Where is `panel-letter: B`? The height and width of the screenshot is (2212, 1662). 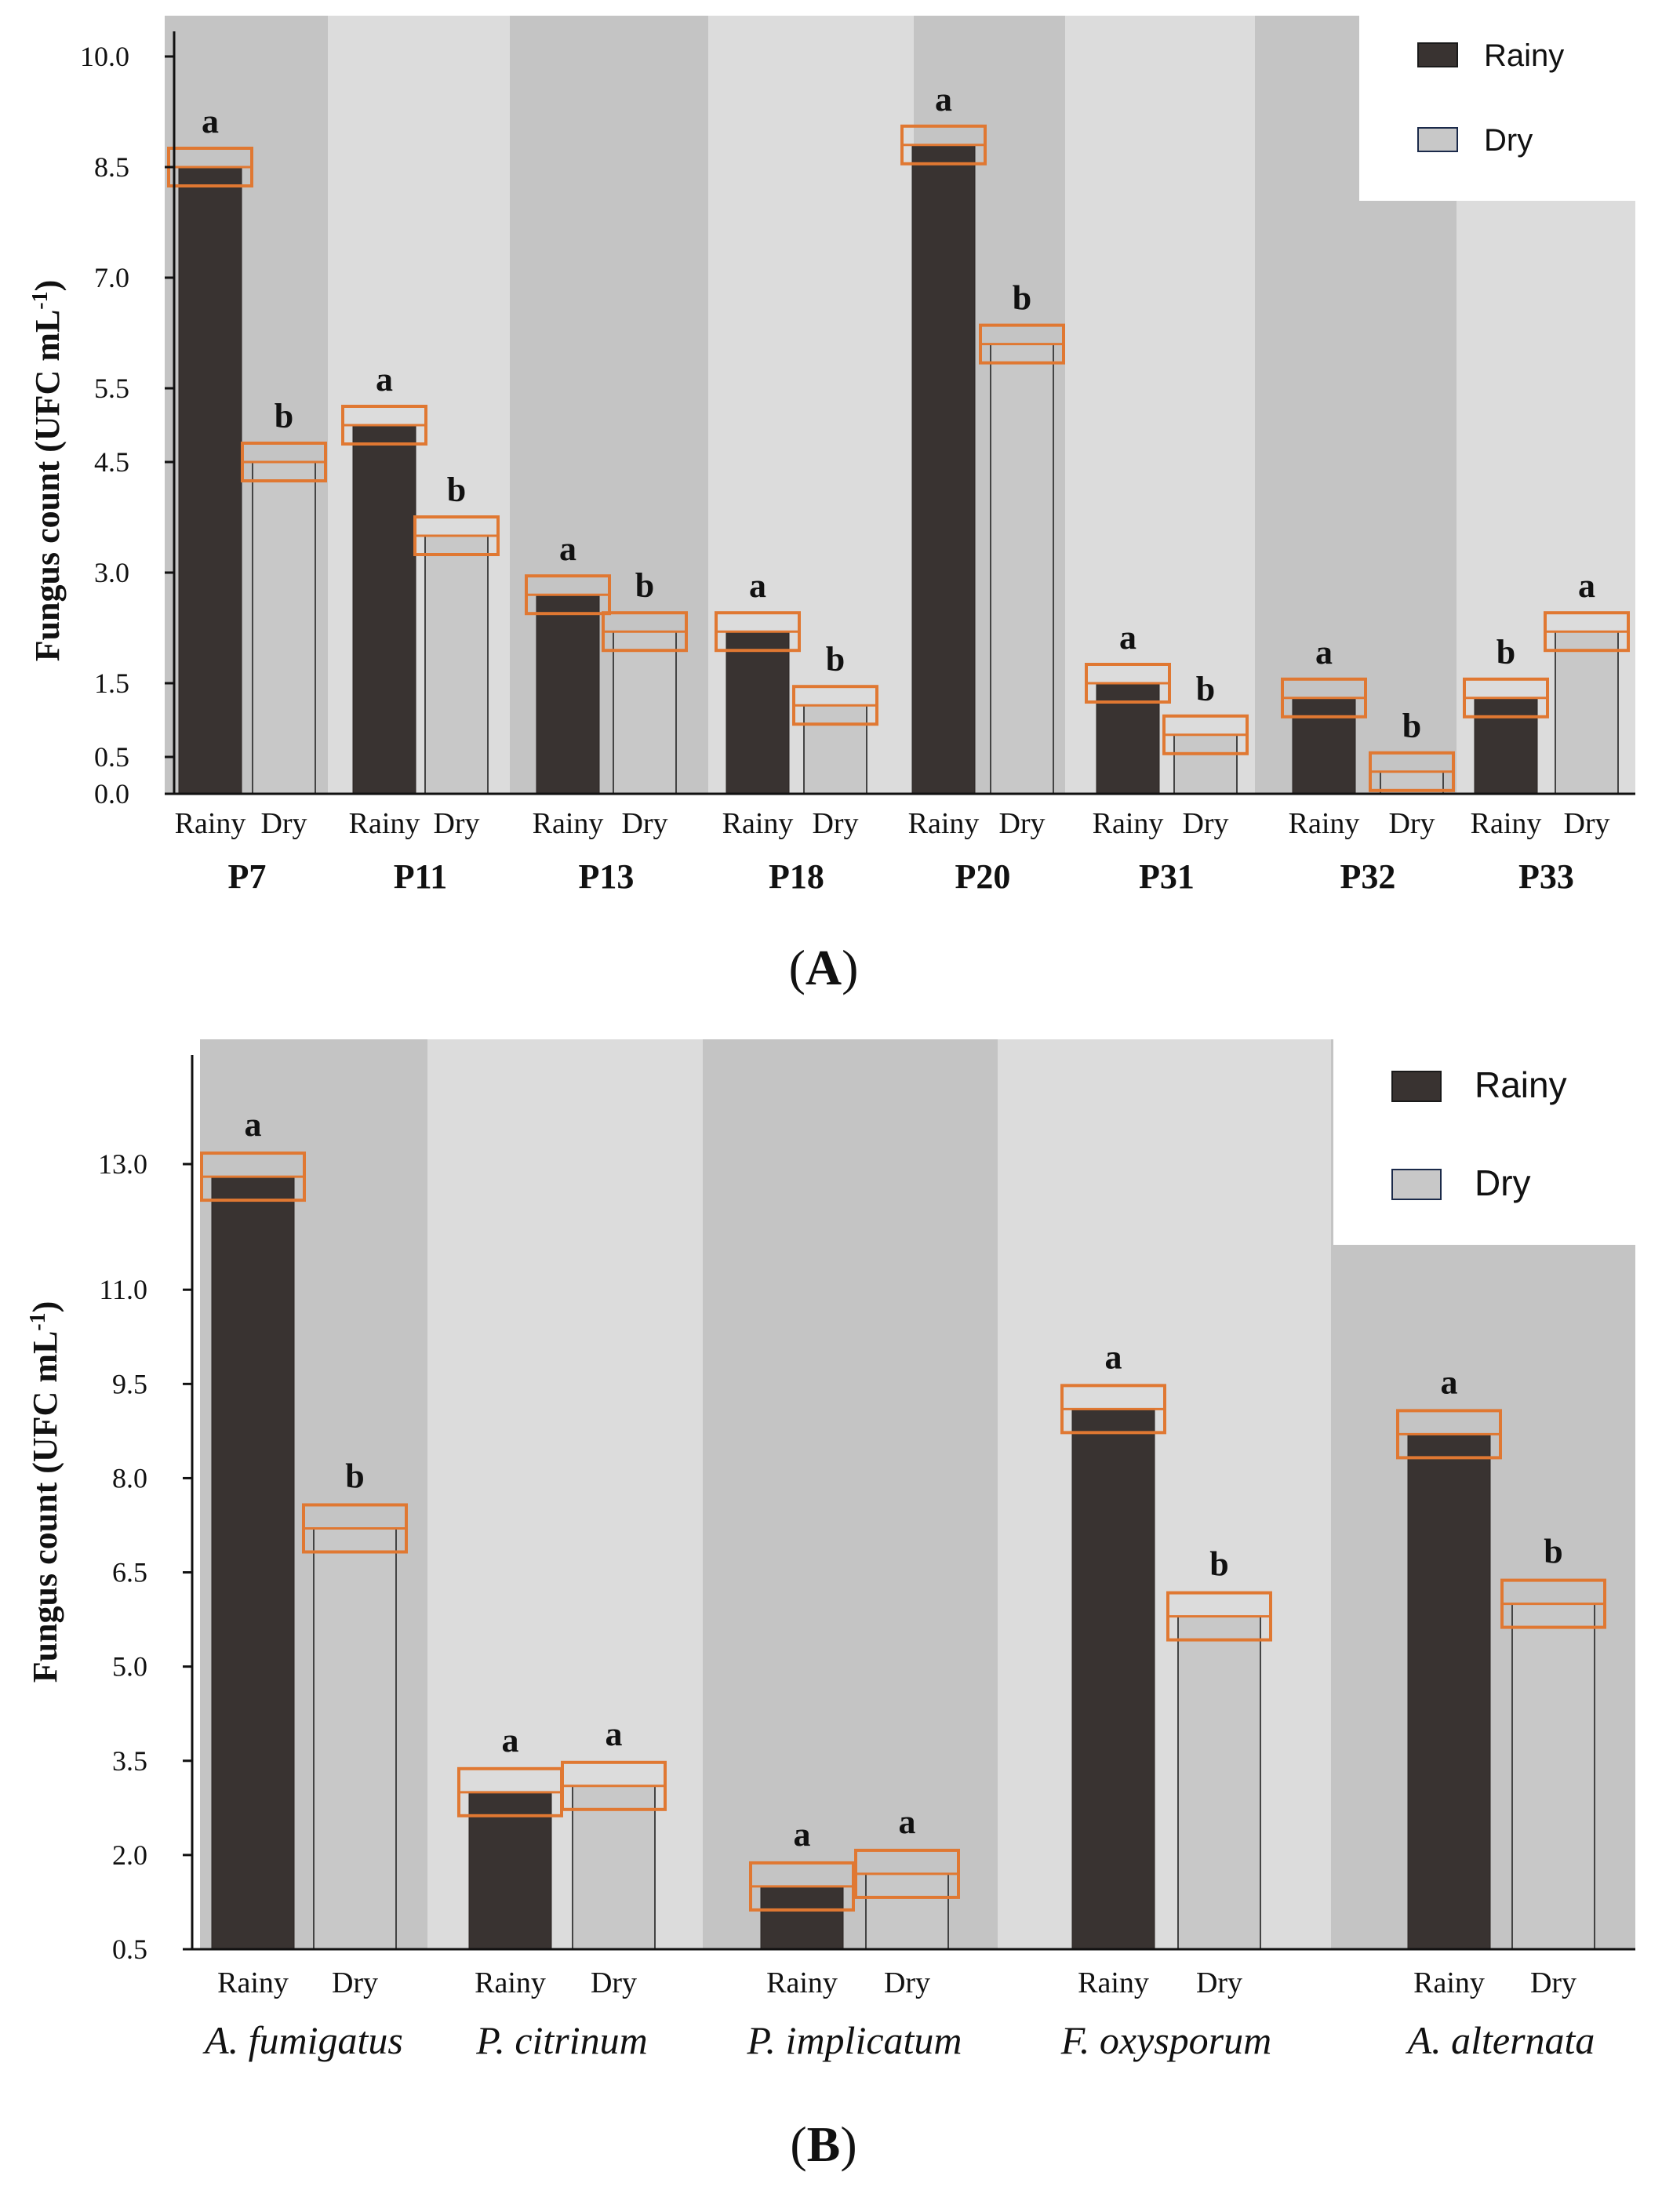
panel-letter: B is located at coordinates (824, 2144).